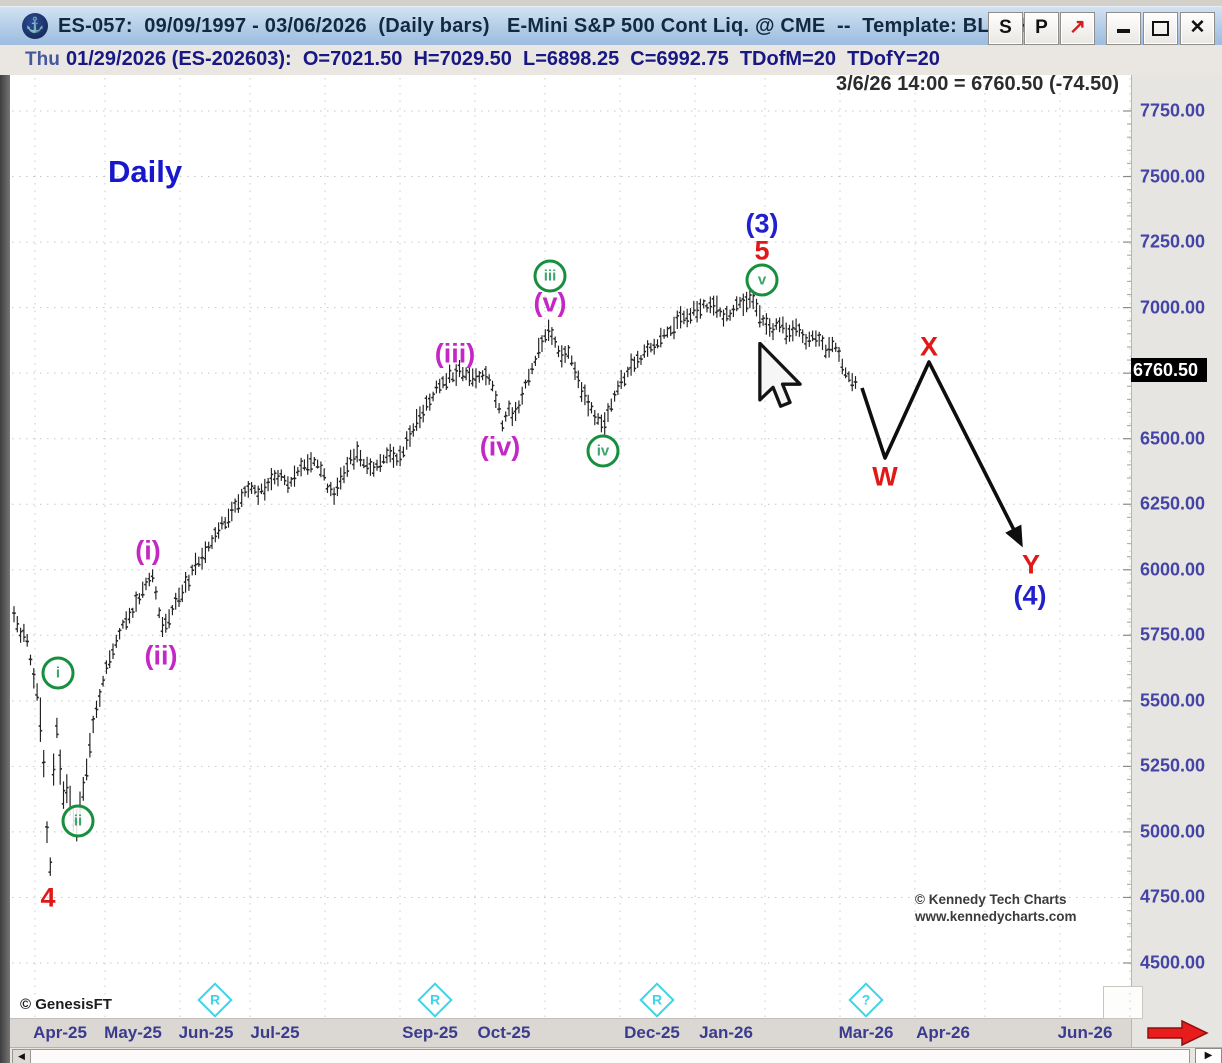  Describe the element at coordinates (610, 1056) in the screenshot. I see `scrollbar-thumb` at that location.